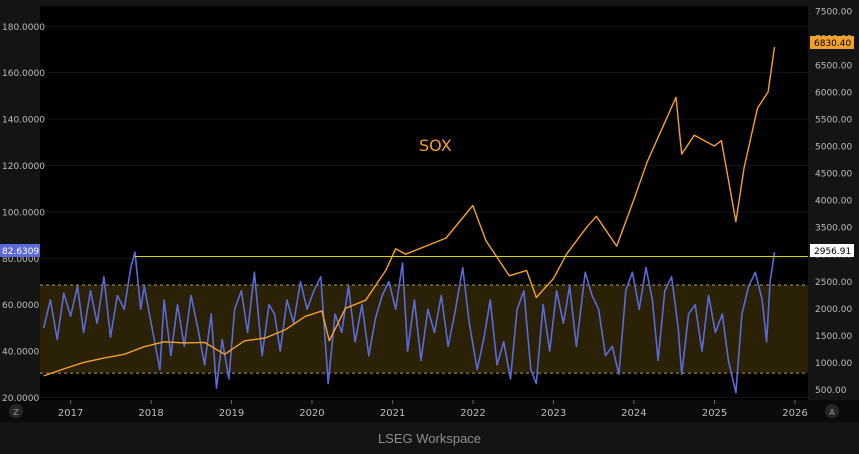 The width and height of the screenshot is (859, 454). I want to click on right-tick-label: 6500.00, so click(833, 66).